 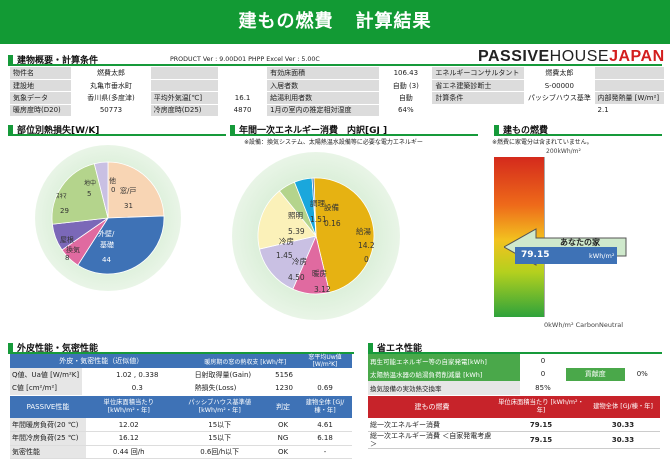 What do you see at coordinates (137, 388) in the screenshot?
I see `envelope-cell: 0.3` at bounding box center [137, 388].